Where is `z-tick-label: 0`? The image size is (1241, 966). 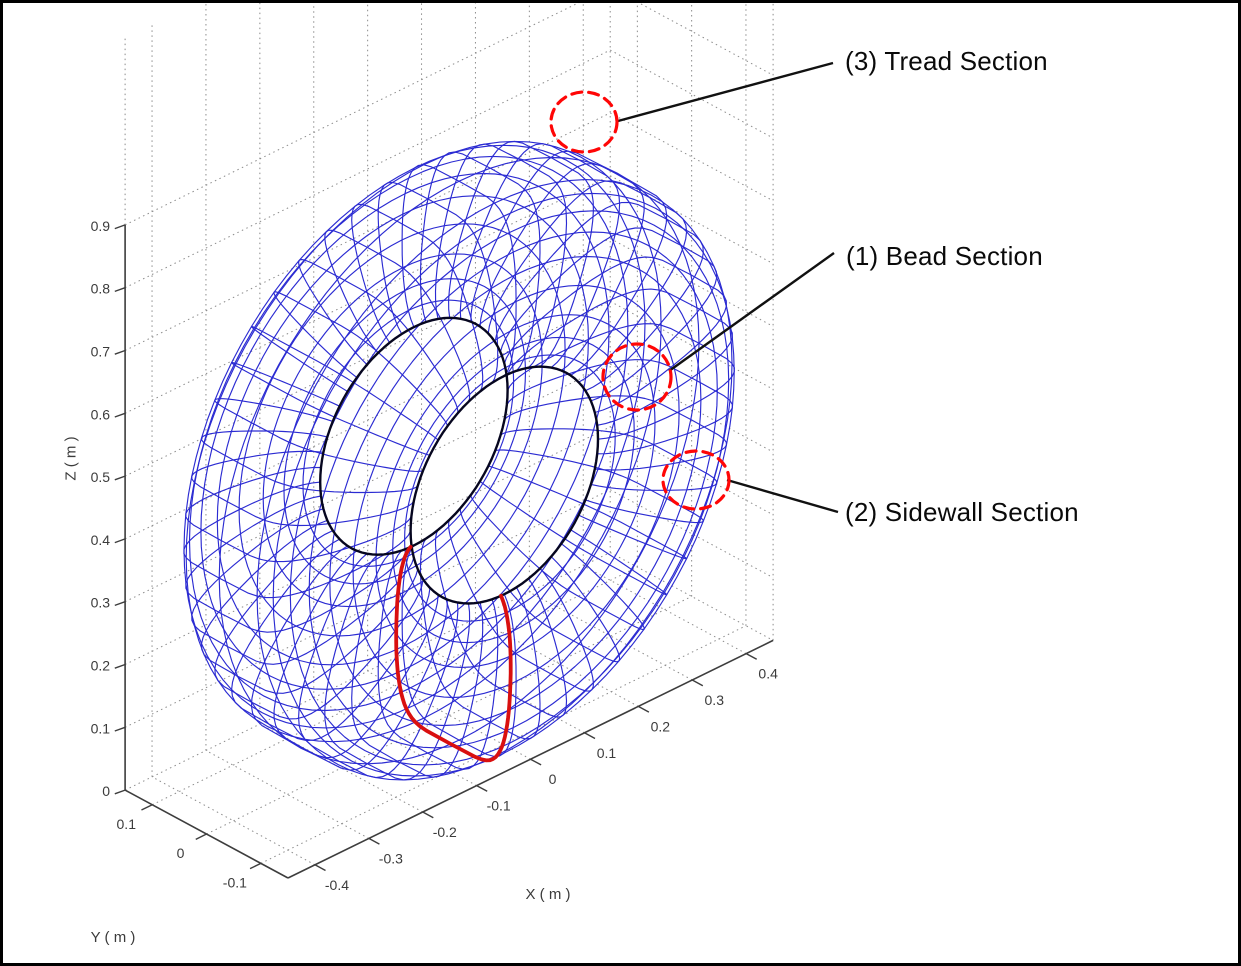 z-tick-label: 0 is located at coordinates (106, 791).